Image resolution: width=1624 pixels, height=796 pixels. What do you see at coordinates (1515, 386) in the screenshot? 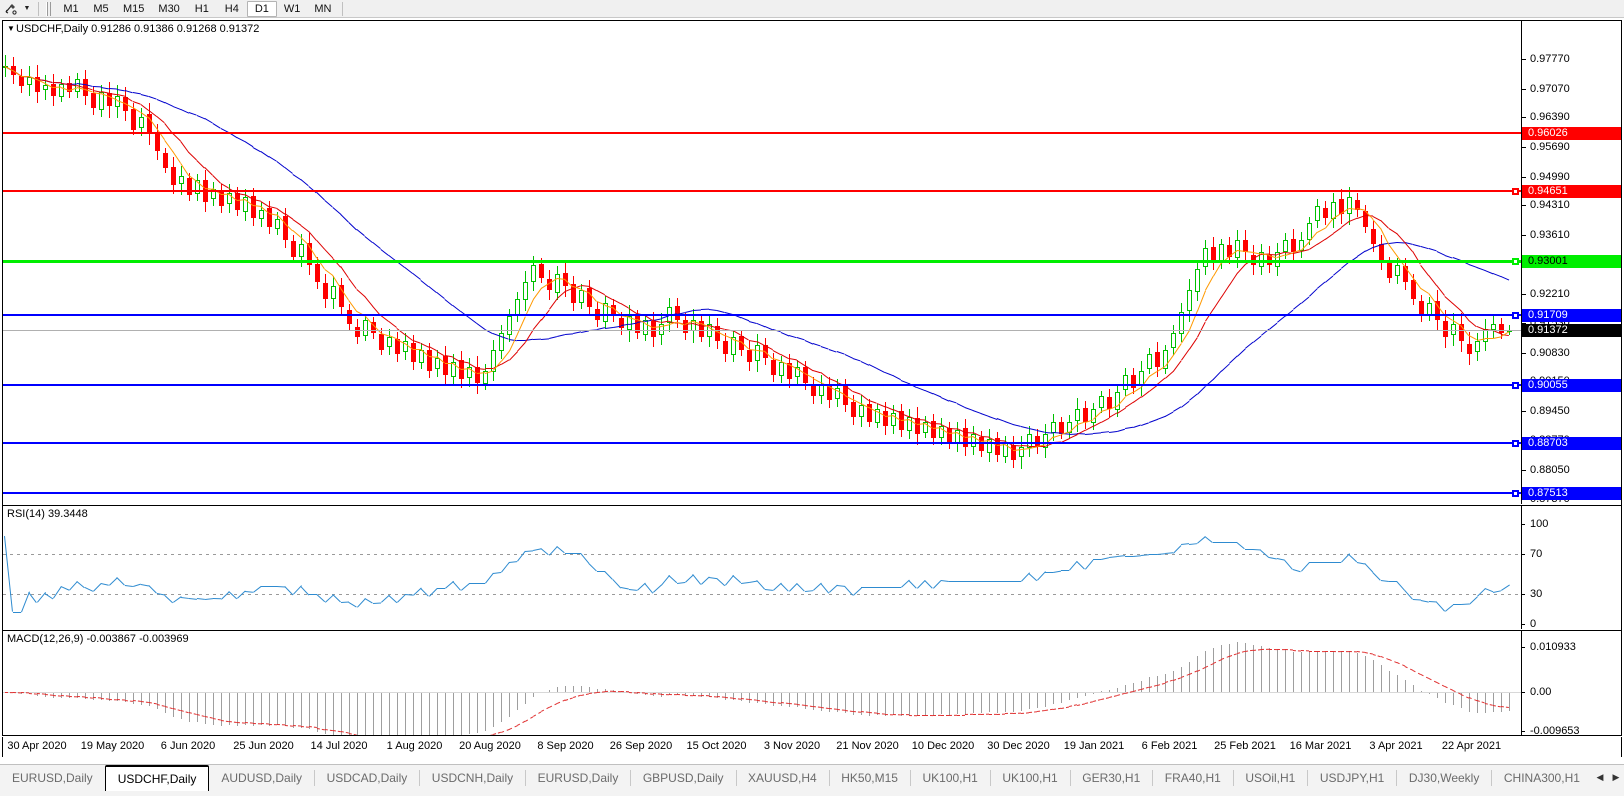
I see `level-handle-0.90055` at bounding box center [1515, 386].